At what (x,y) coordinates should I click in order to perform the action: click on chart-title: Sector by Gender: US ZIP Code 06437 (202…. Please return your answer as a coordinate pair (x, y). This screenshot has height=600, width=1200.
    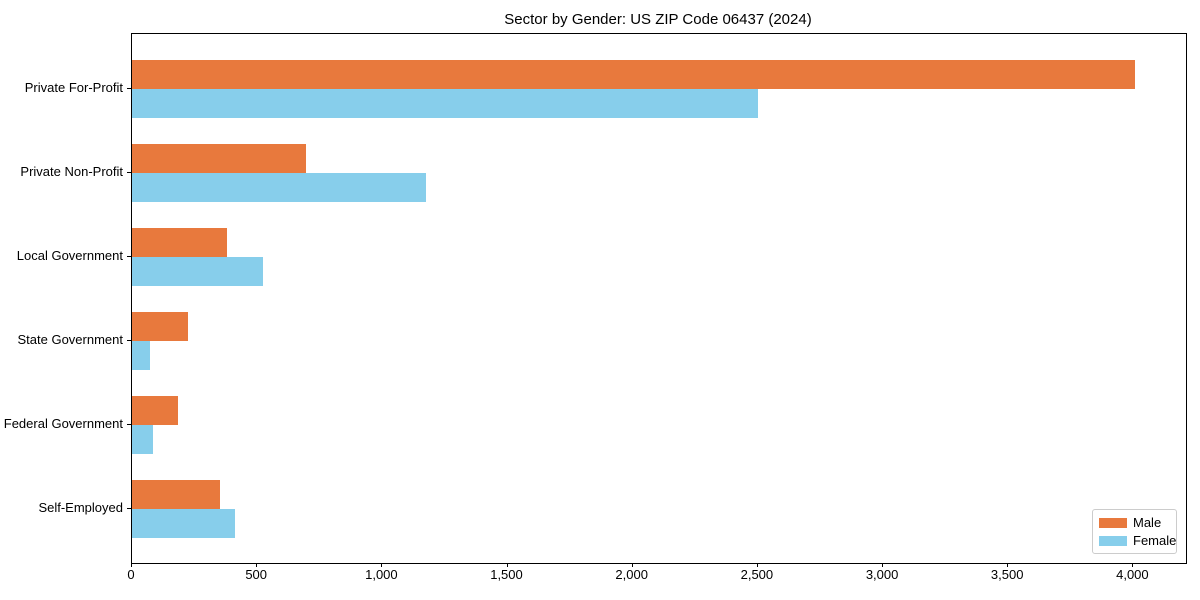
    Looking at the image, I should click on (658, 19).